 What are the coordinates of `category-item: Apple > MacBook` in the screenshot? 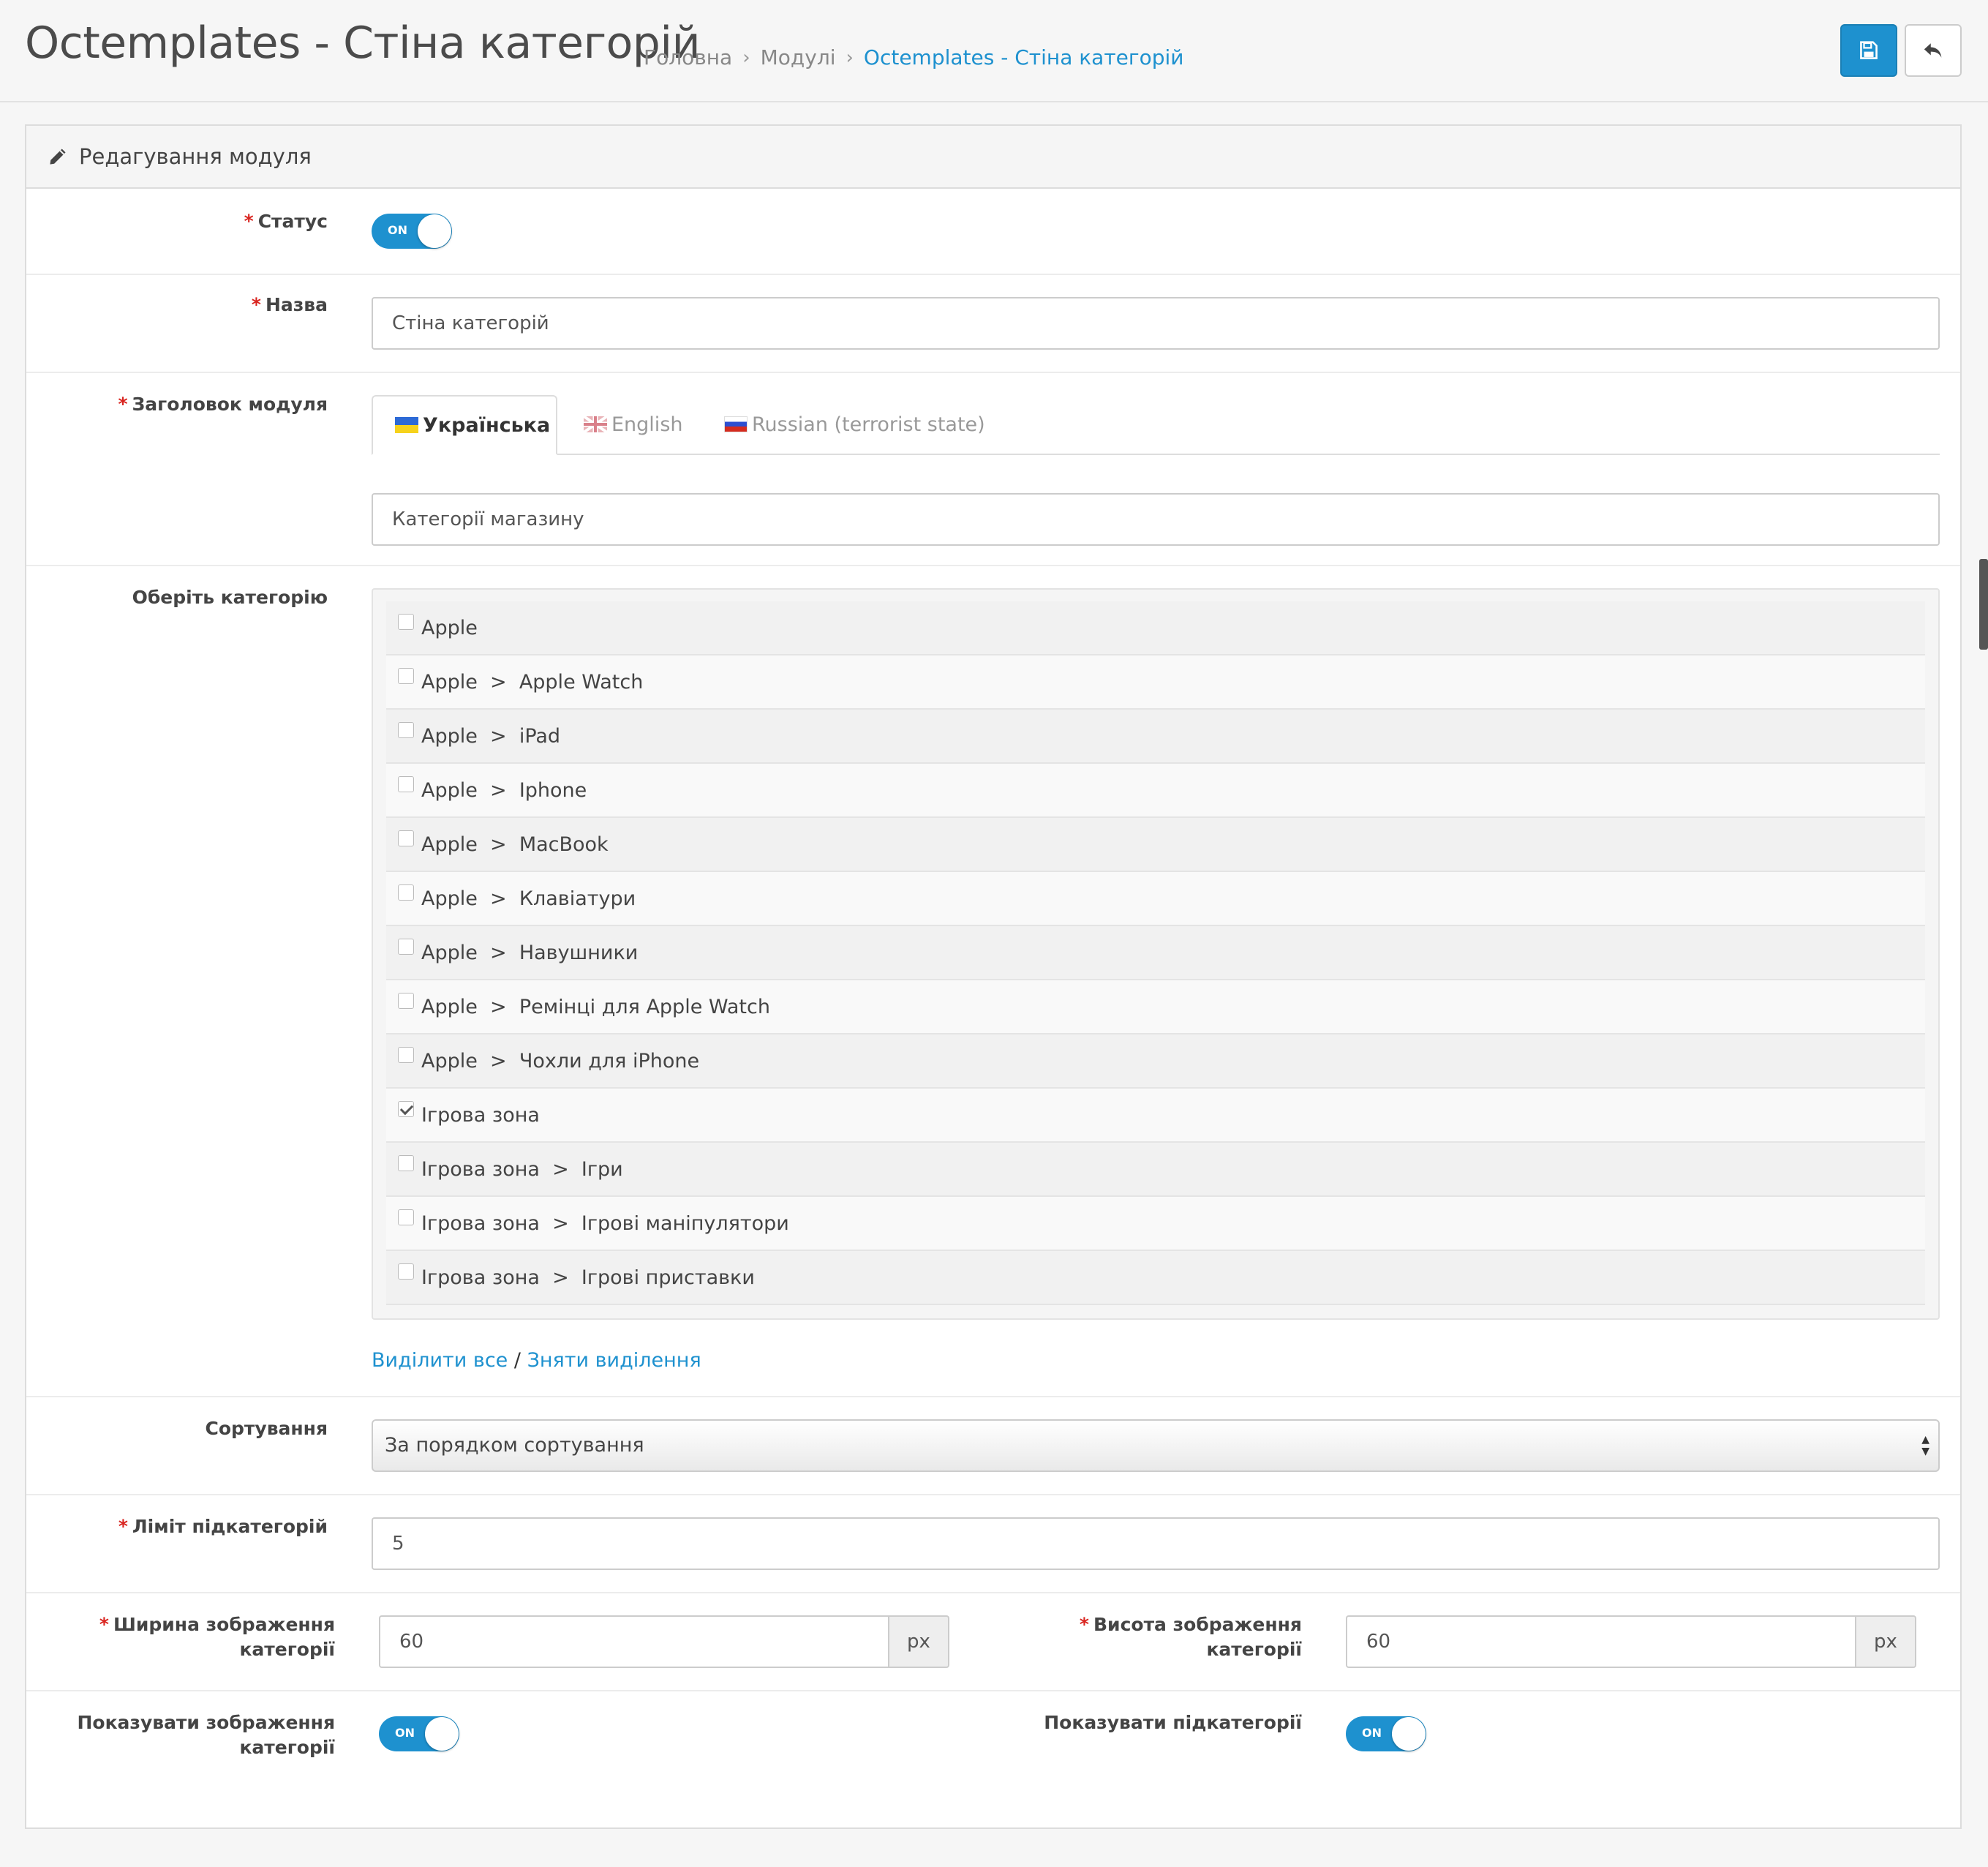 It's located at (1155, 845).